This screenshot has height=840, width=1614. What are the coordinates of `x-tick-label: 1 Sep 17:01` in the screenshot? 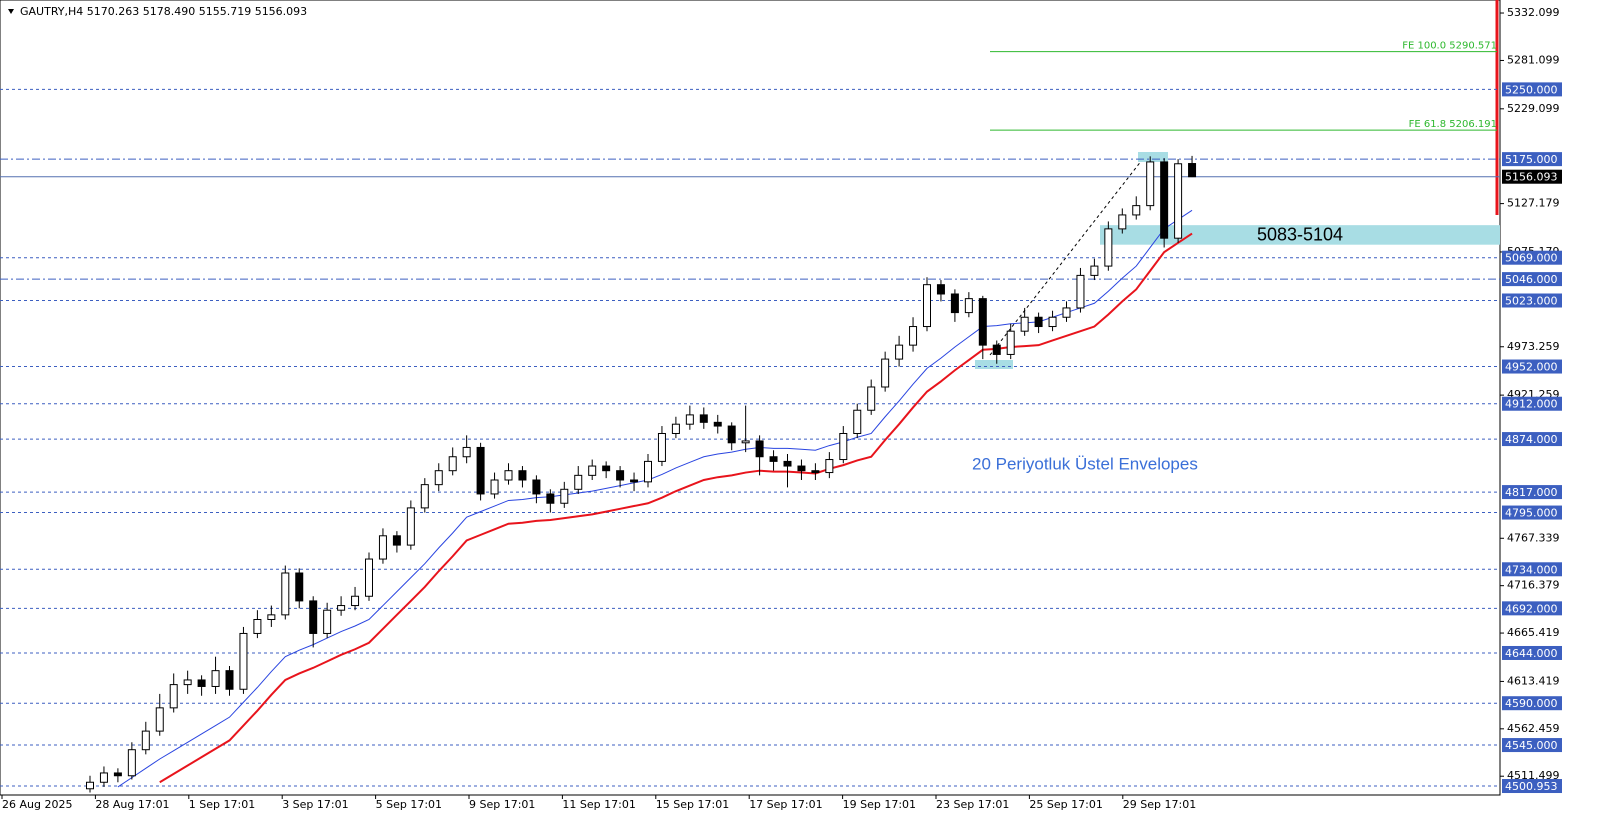 It's located at (222, 804).